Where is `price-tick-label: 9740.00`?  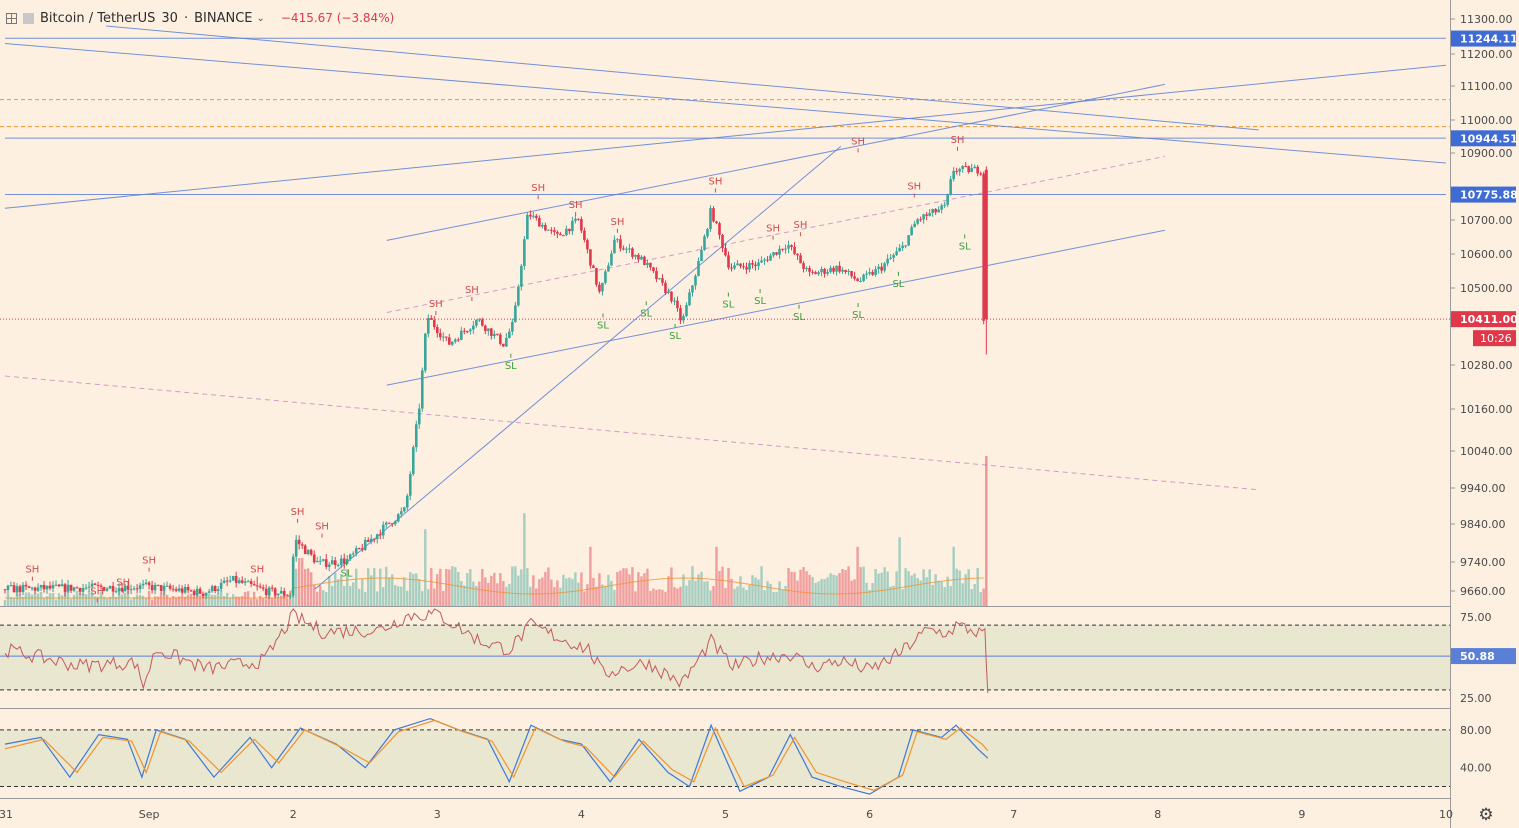 price-tick-label: 9740.00 is located at coordinates (1483, 562).